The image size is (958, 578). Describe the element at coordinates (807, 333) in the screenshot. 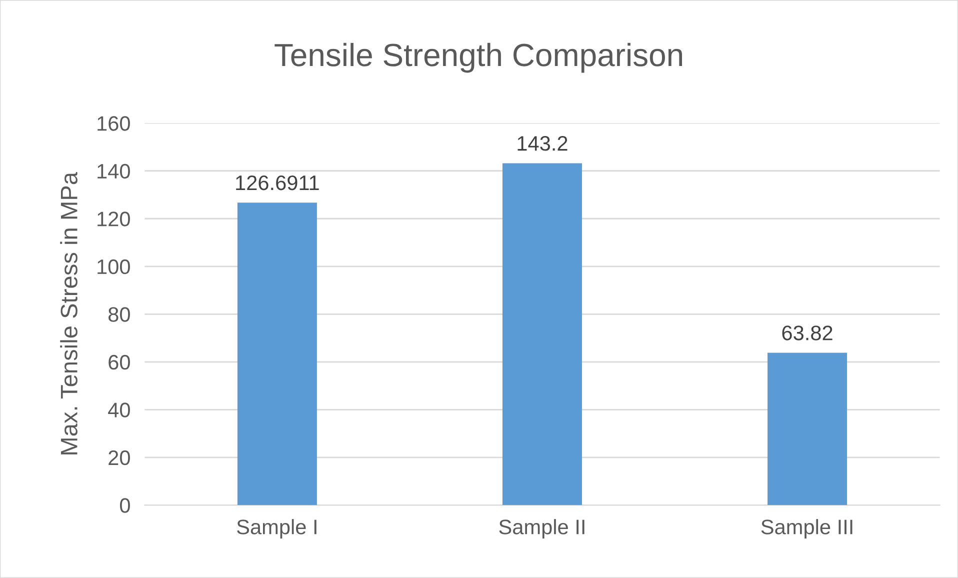

I see `data-label: 63.82` at that location.